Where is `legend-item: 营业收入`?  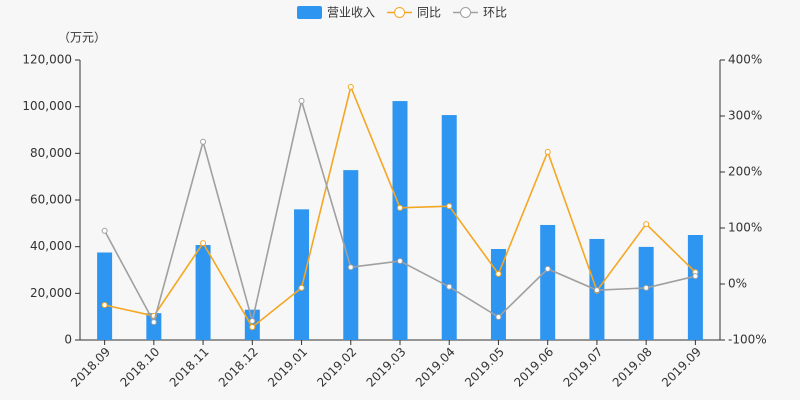 legend-item: 营业收入 is located at coordinates (336, 13).